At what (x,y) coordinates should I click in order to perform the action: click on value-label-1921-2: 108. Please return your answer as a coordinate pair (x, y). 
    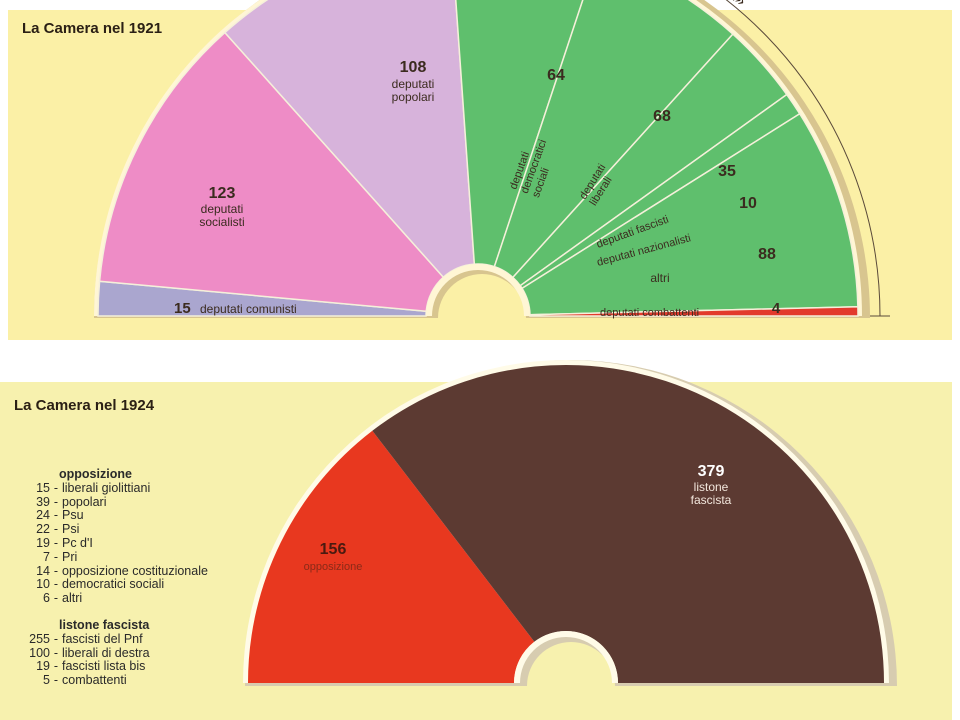
    Looking at the image, I should click on (413, 67).